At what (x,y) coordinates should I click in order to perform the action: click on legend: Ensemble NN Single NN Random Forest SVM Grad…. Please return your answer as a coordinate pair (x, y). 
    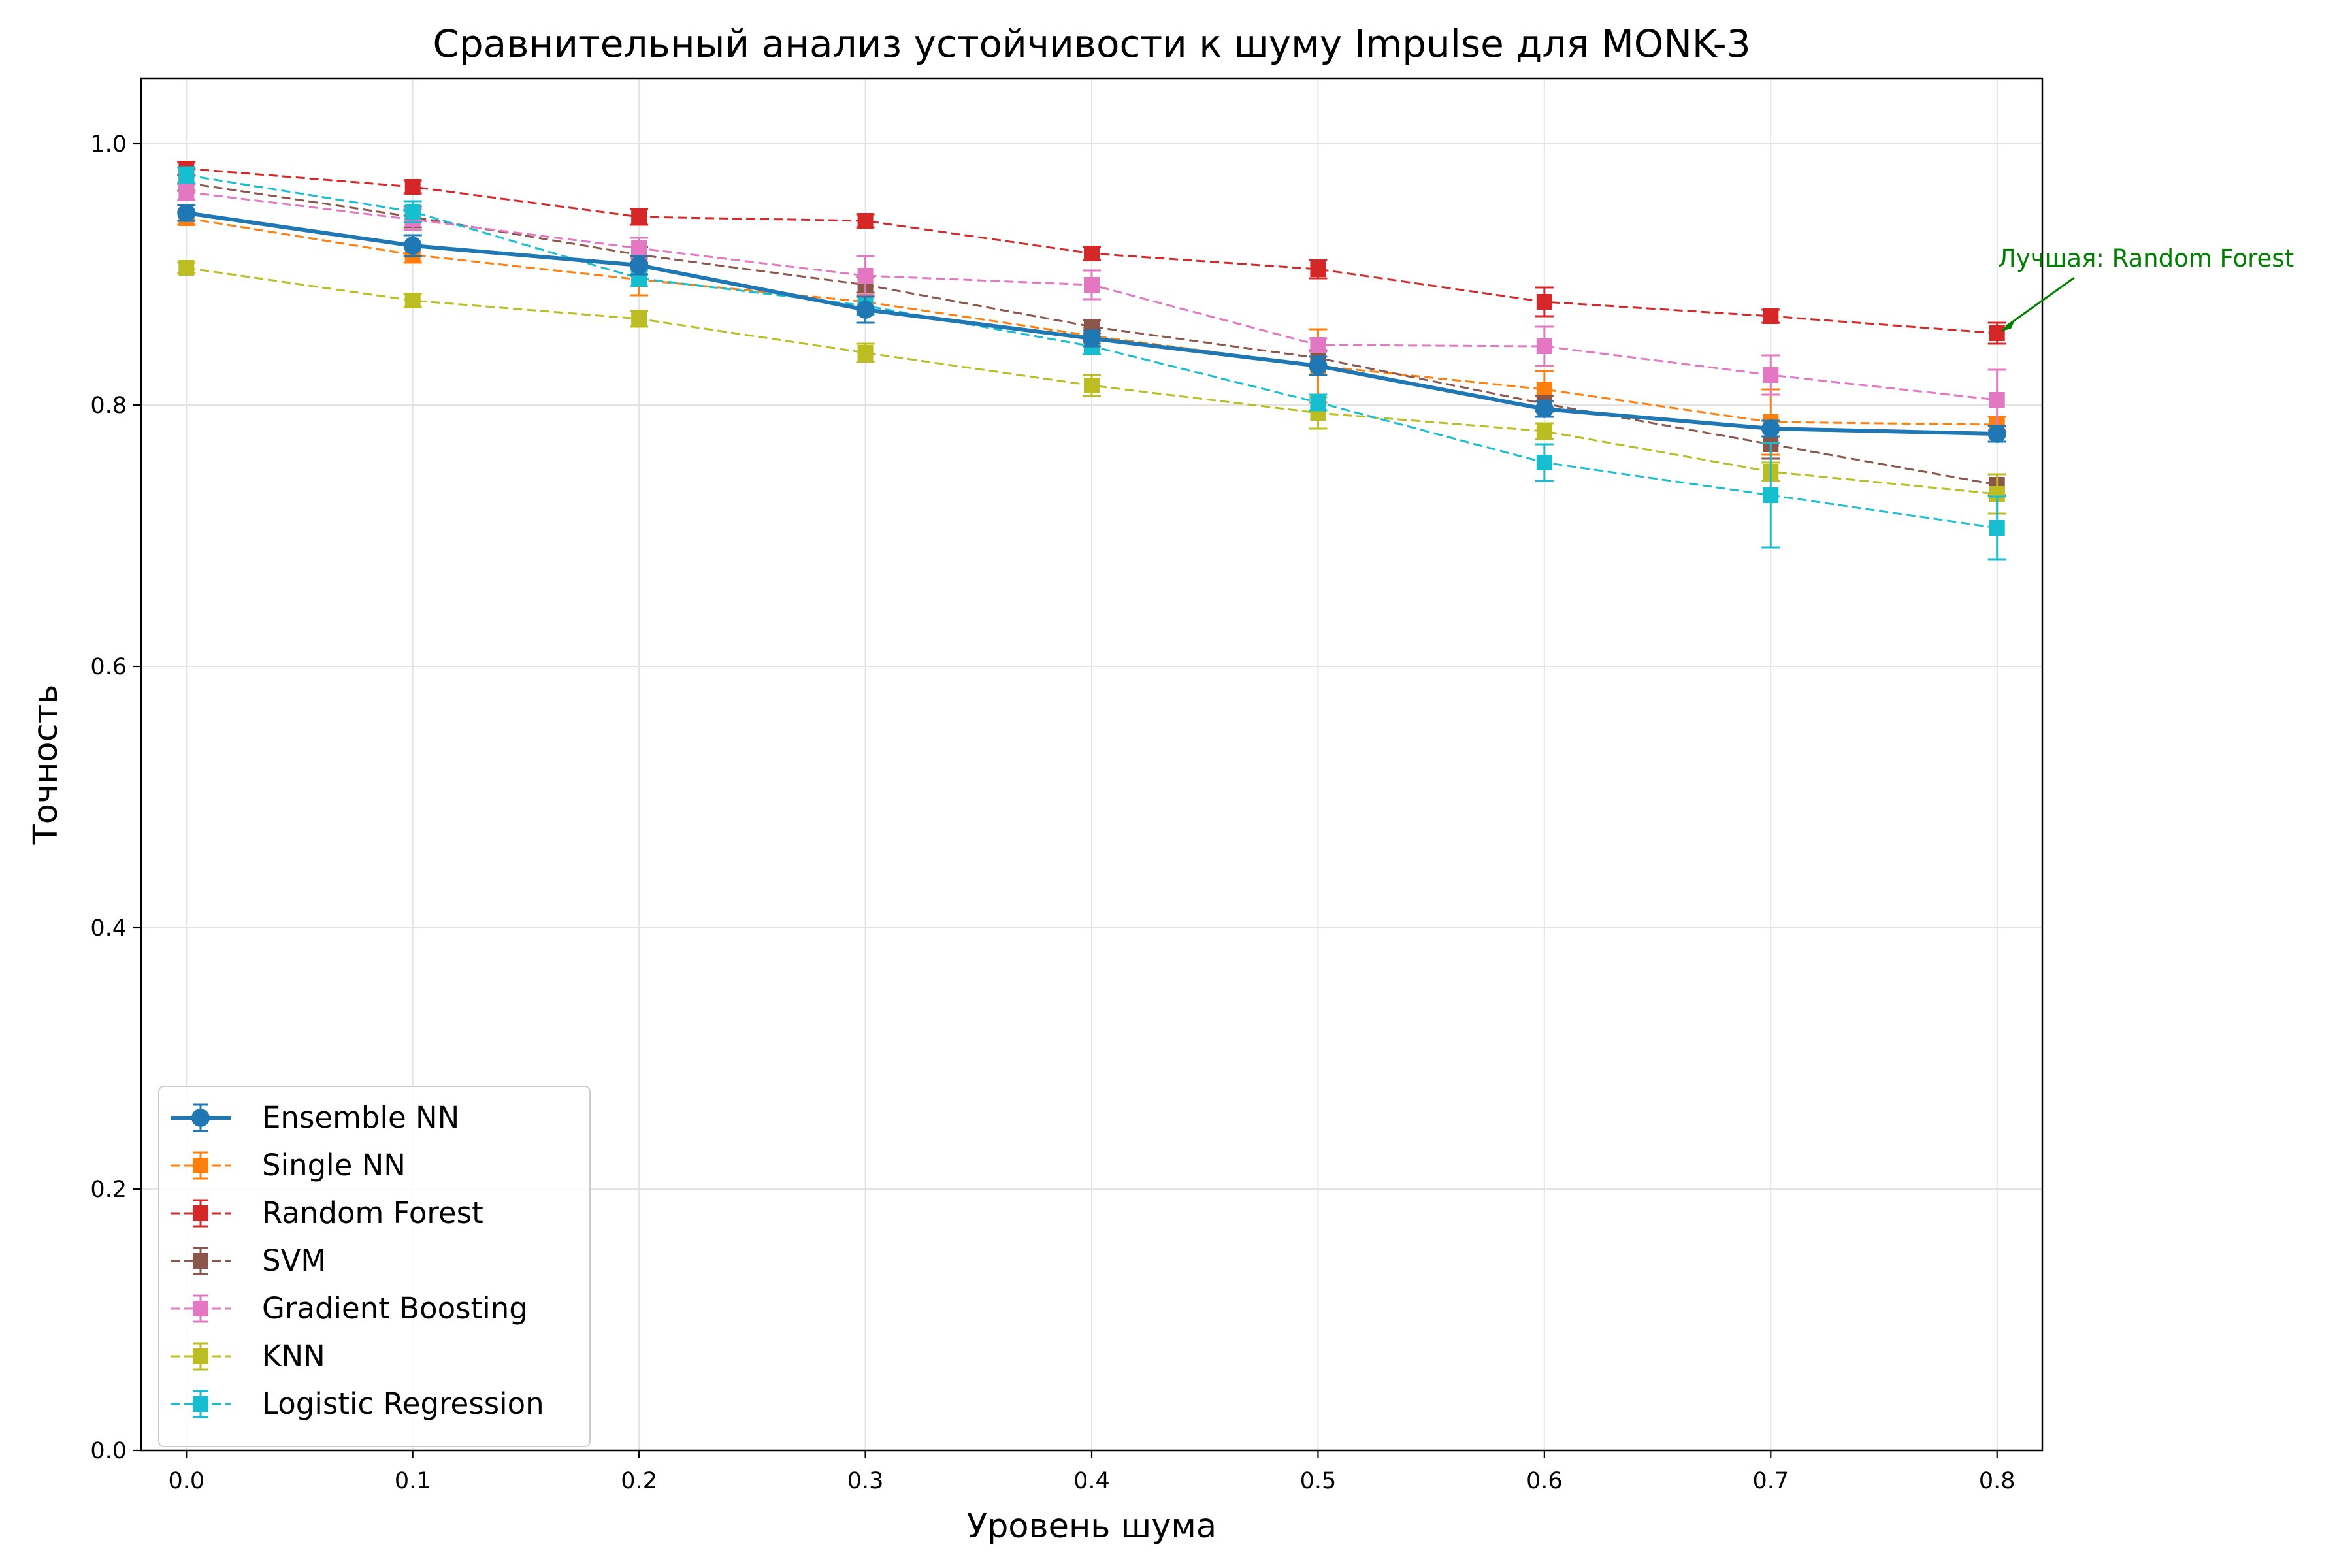
    Looking at the image, I should click on (374, 1266).